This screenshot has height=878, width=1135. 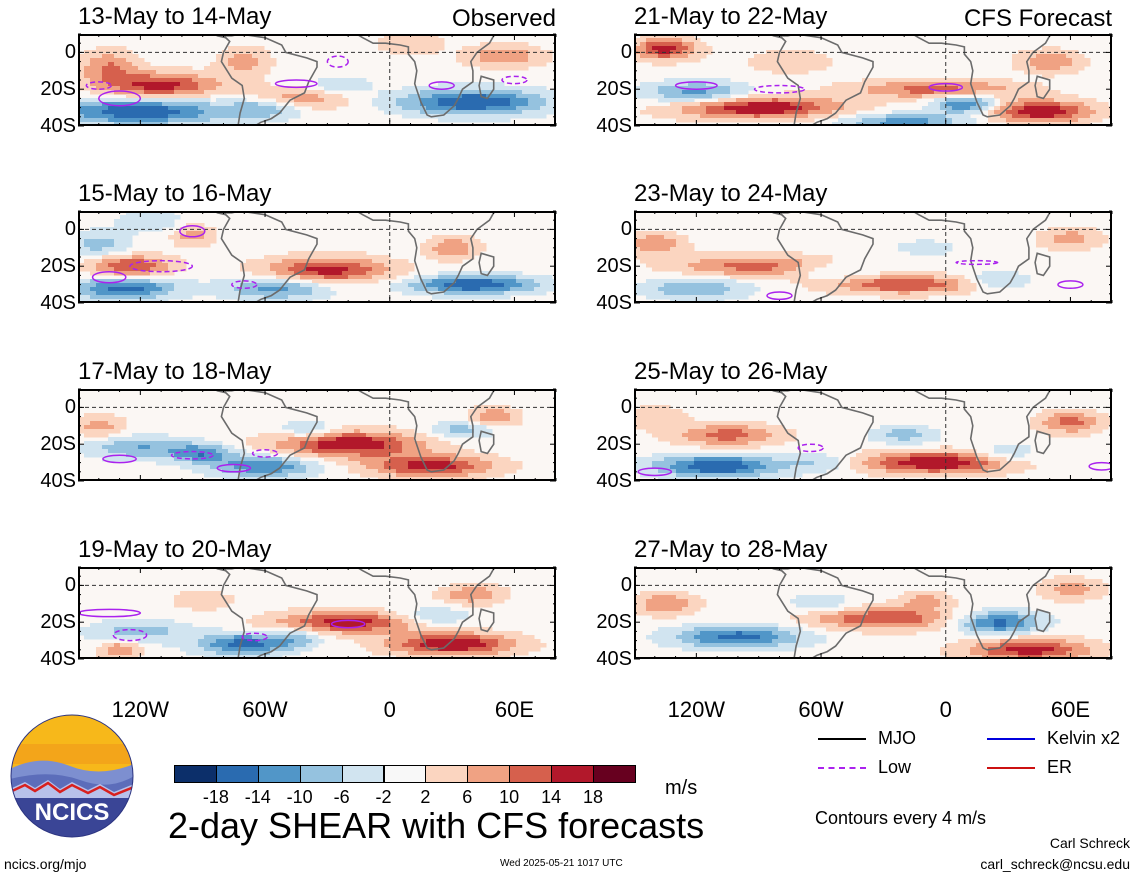 What do you see at coordinates (873, 257) in the screenshot?
I see `shear-map-panel` at bounding box center [873, 257].